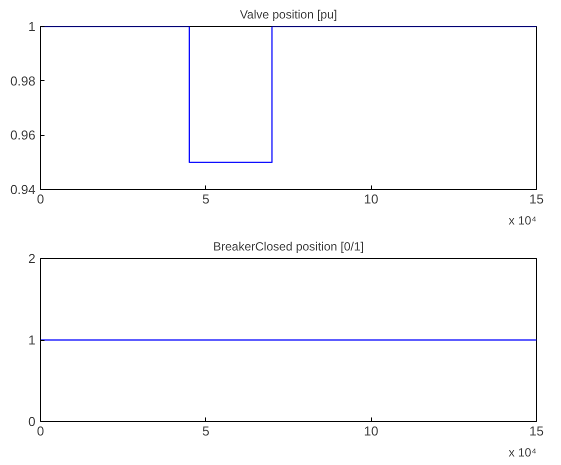 The image size is (561, 465). What do you see at coordinates (288, 247) in the screenshot?
I see `chart-title: BreakerClosed position [0/1]` at bounding box center [288, 247].